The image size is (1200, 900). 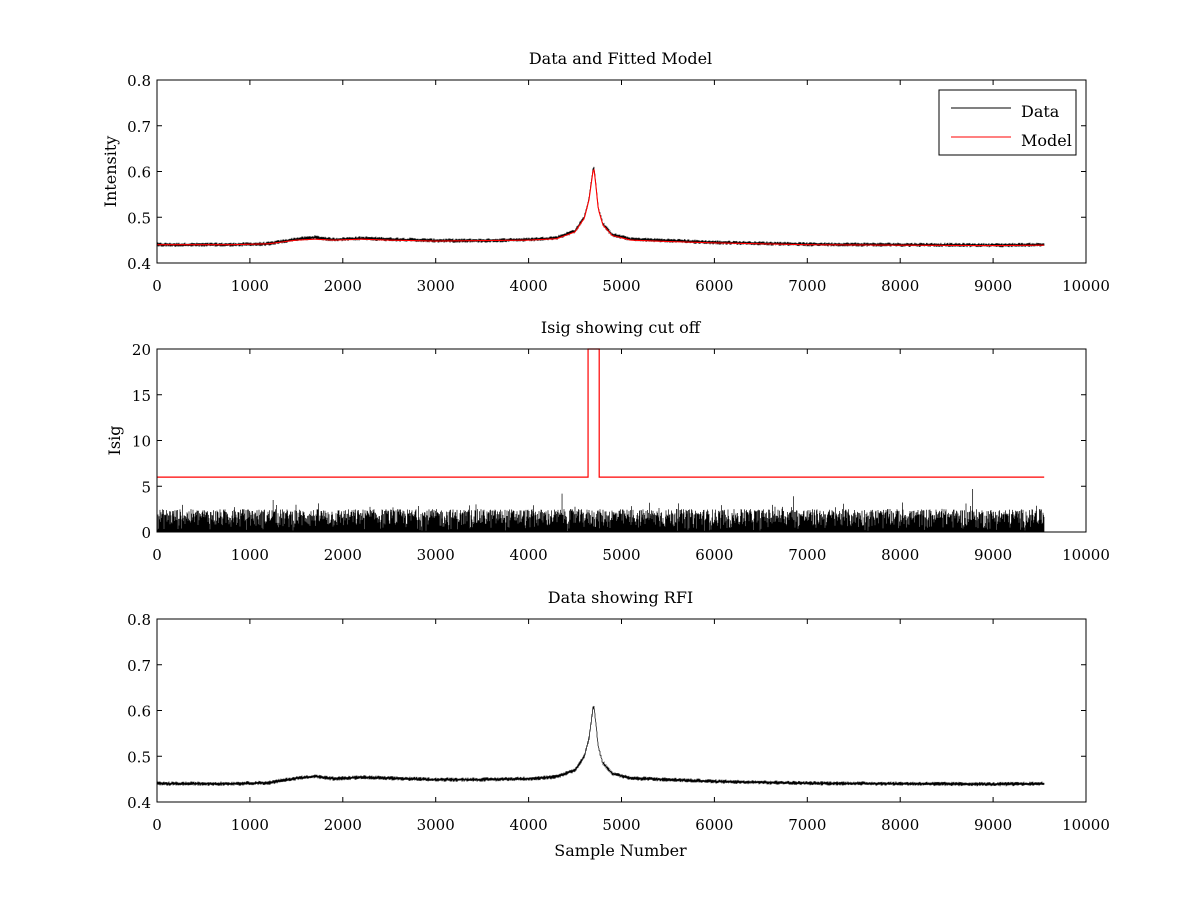 What do you see at coordinates (141, 442) in the screenshot?
I see `y-tick-label: 10` at bounding box center [141, 442].